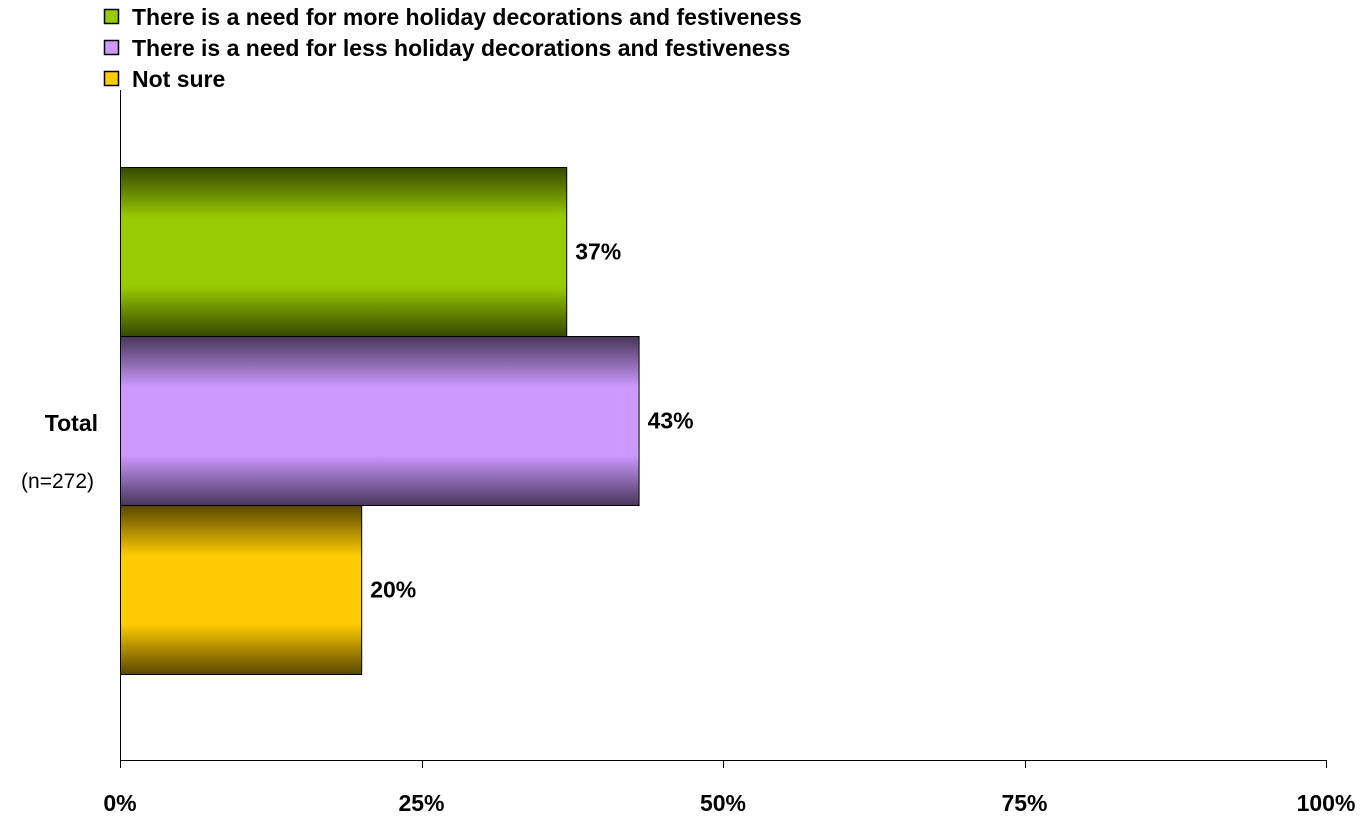 The height and width of the screenshot is (817, 1363). I want to click on legend-label-3: Not sure, so click(178, 79).